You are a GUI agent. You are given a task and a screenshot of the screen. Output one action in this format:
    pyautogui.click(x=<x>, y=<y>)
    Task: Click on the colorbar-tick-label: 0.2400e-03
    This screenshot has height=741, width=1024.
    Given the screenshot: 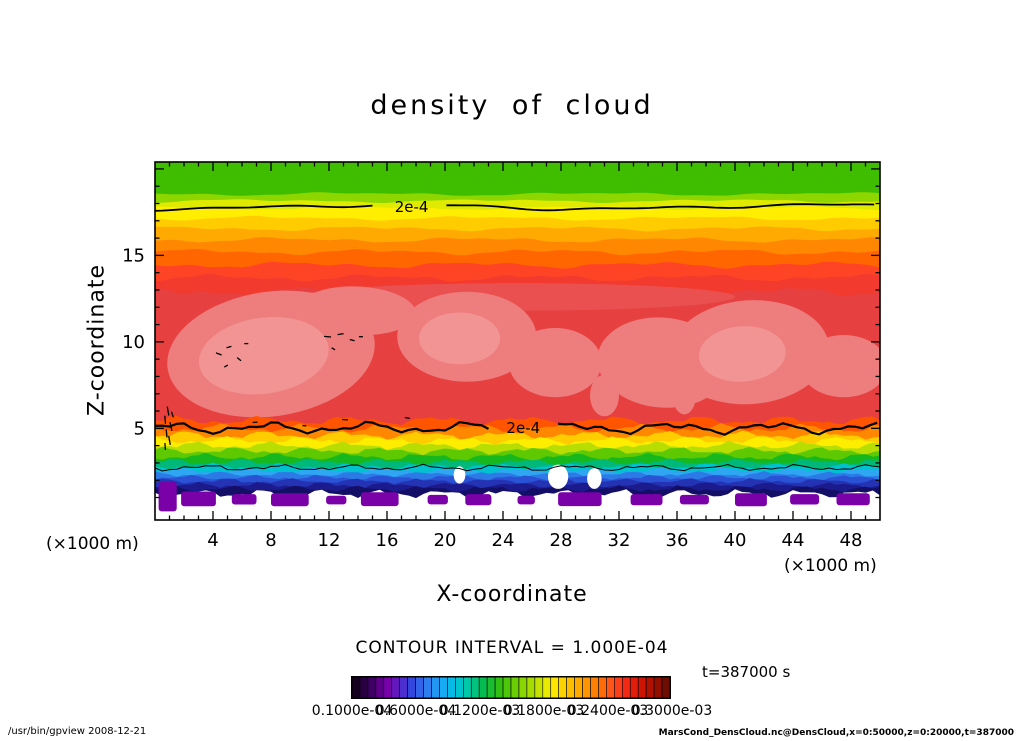 What is the action you would take?
    pyautogui.click(x=608, y=711)
    